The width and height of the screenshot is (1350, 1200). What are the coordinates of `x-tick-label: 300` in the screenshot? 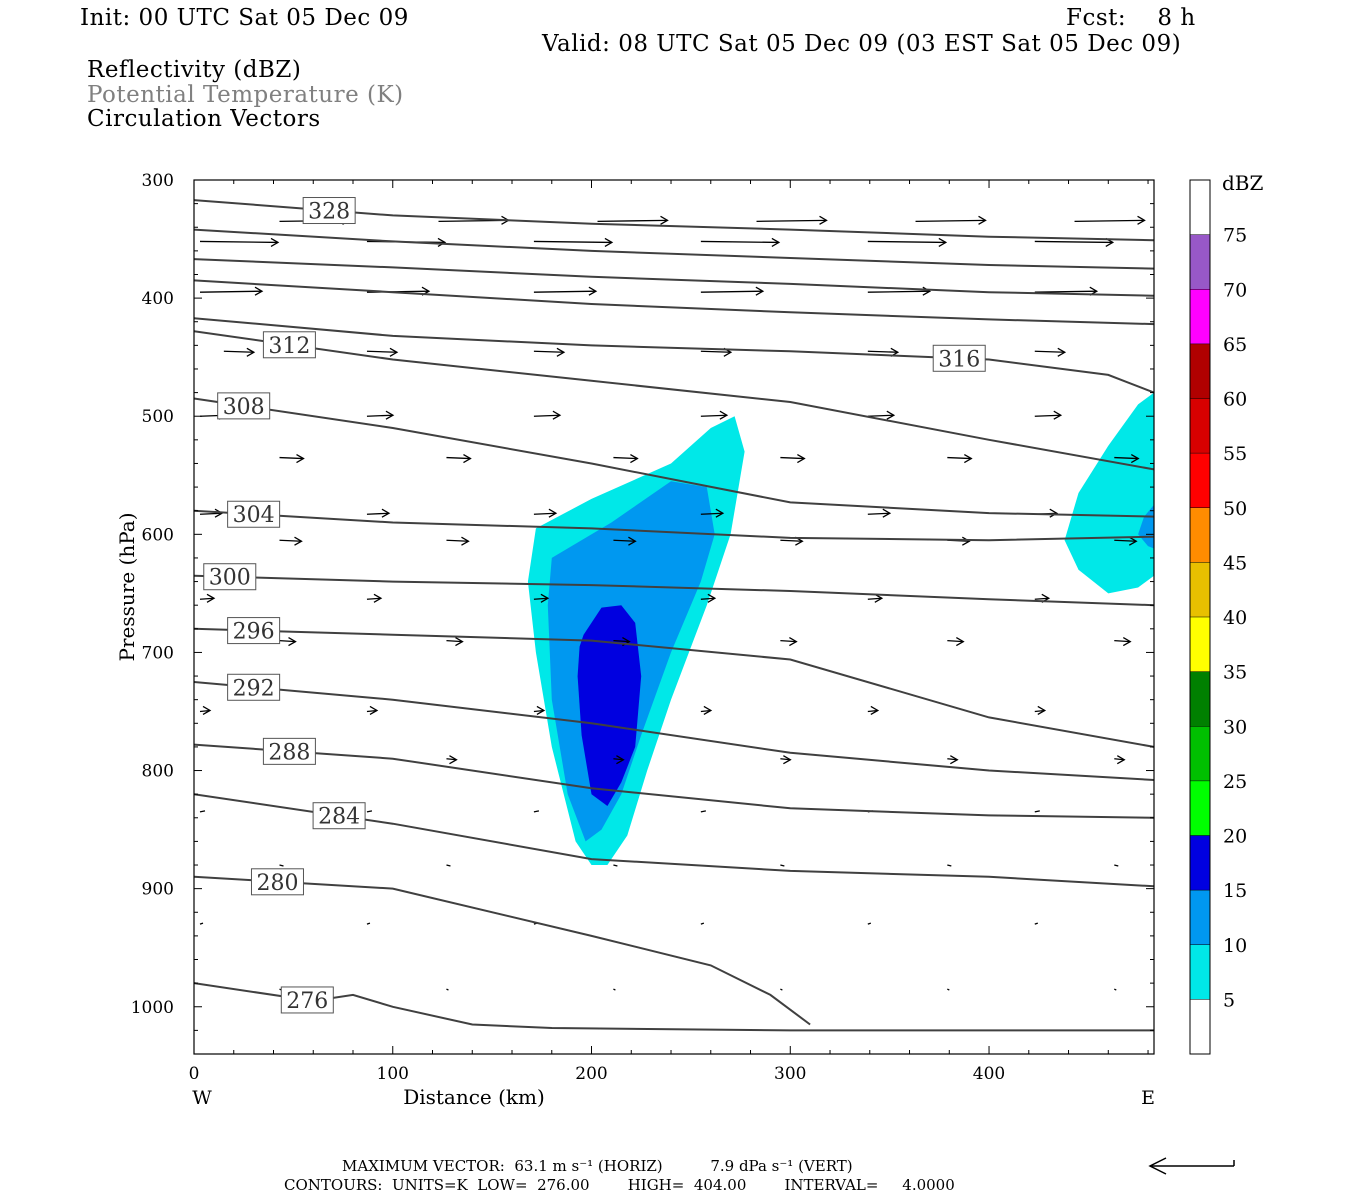 It's located at (790, 1074).